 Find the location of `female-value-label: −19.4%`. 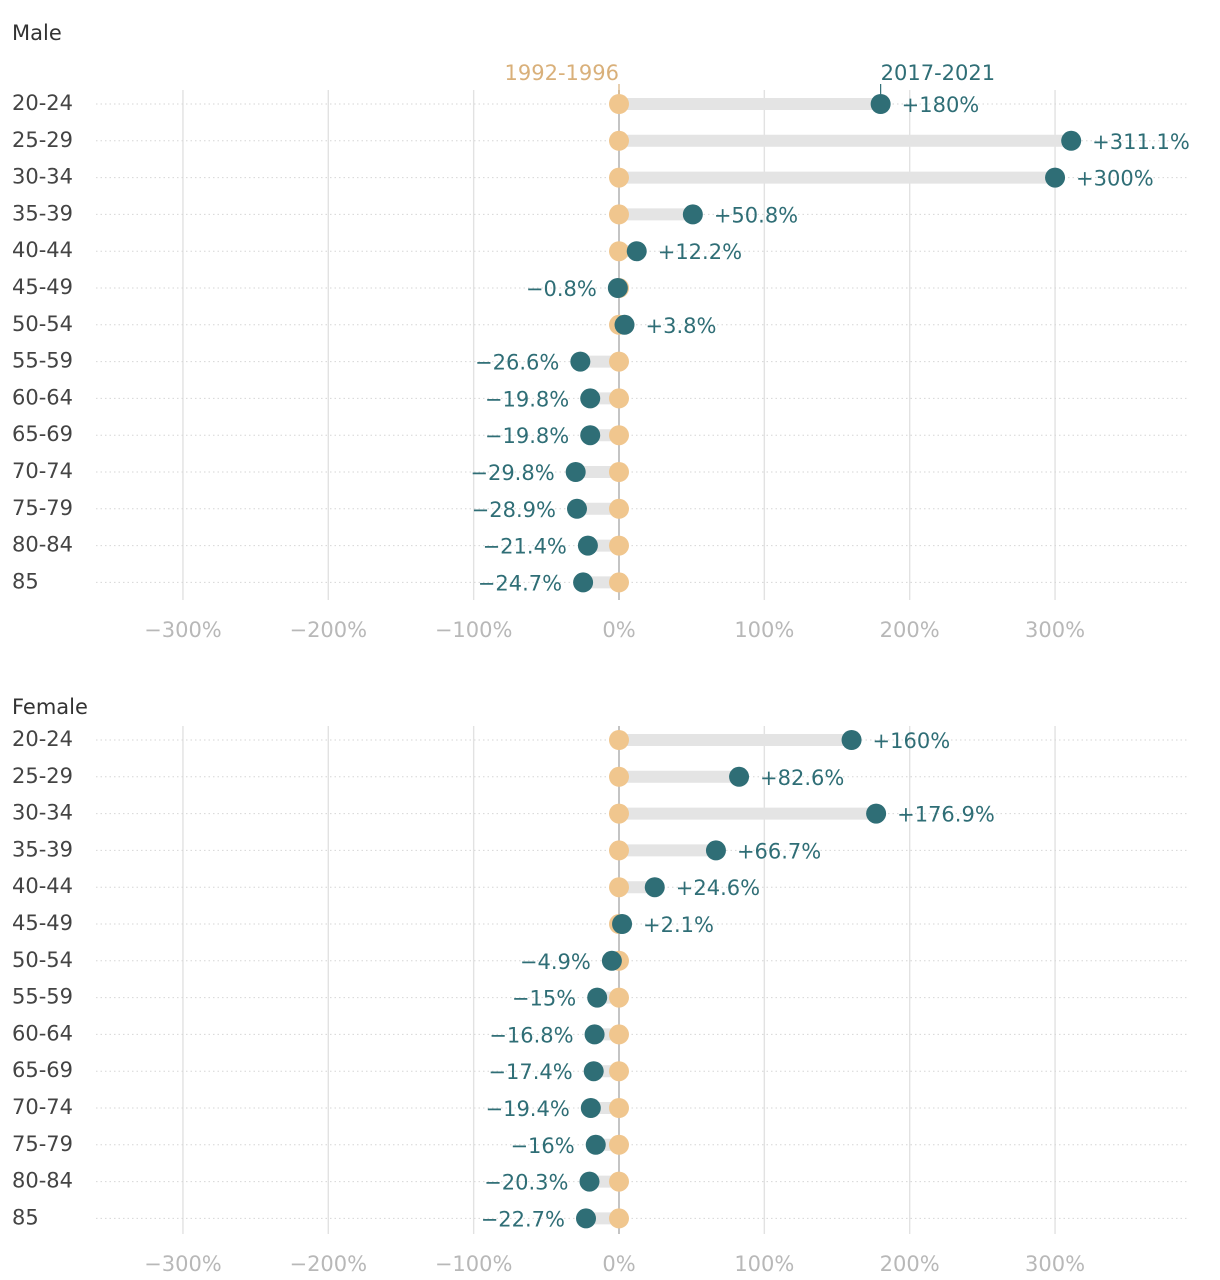

female-value-label: −19.4% is located at coordinates (527, 1109).